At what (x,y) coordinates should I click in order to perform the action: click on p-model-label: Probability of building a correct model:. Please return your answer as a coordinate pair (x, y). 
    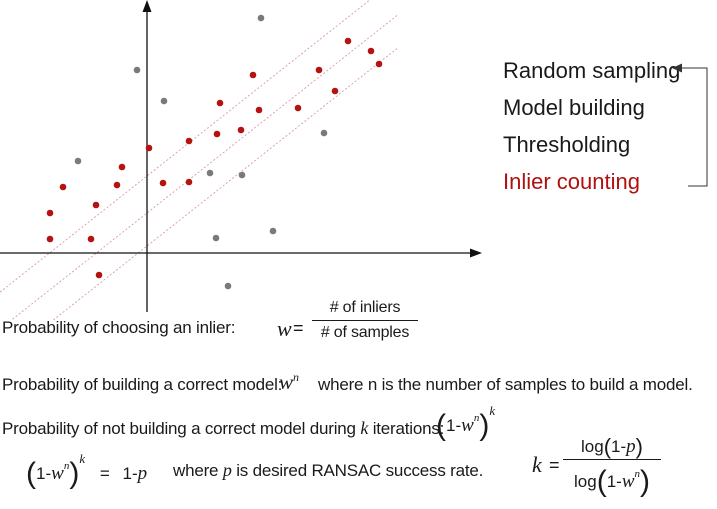
    Looking at the image, I should click on (142, 384).